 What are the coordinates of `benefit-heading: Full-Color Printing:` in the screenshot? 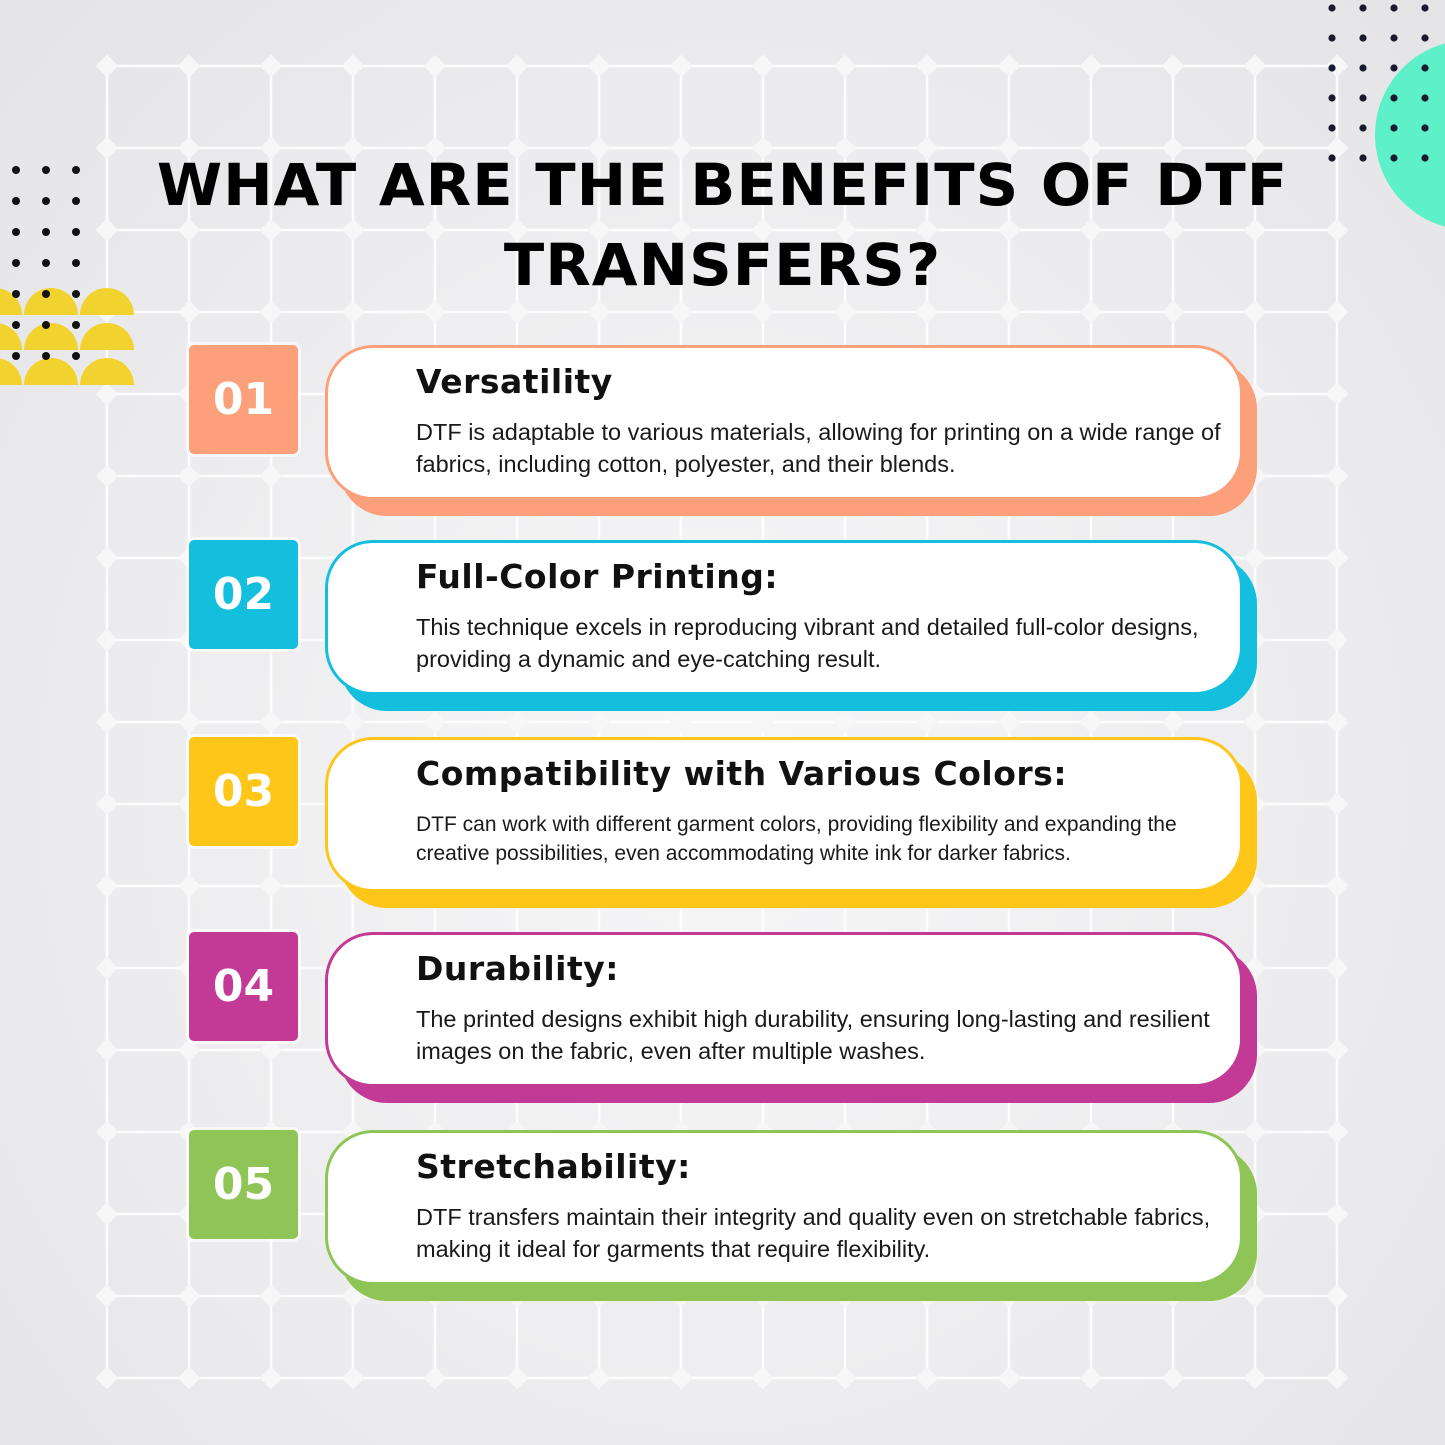 It's located at (597, 576).